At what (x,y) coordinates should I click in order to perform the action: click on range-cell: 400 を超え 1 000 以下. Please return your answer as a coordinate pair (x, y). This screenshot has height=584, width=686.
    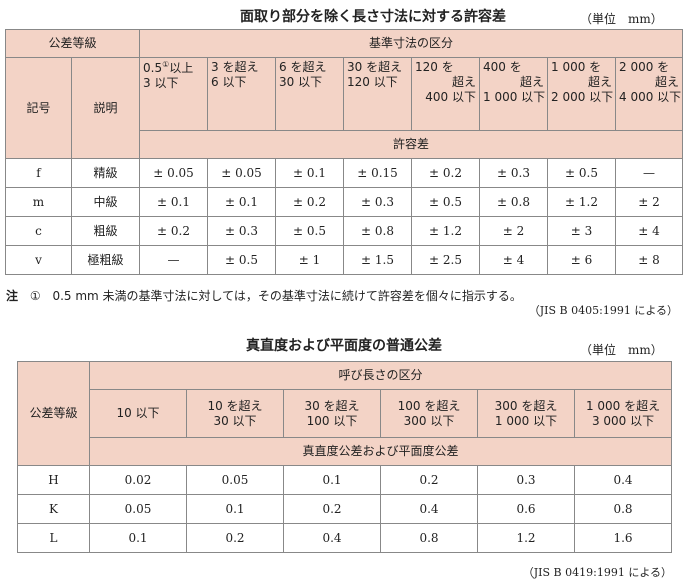
    Looking at the image, I should click on (514, 94).